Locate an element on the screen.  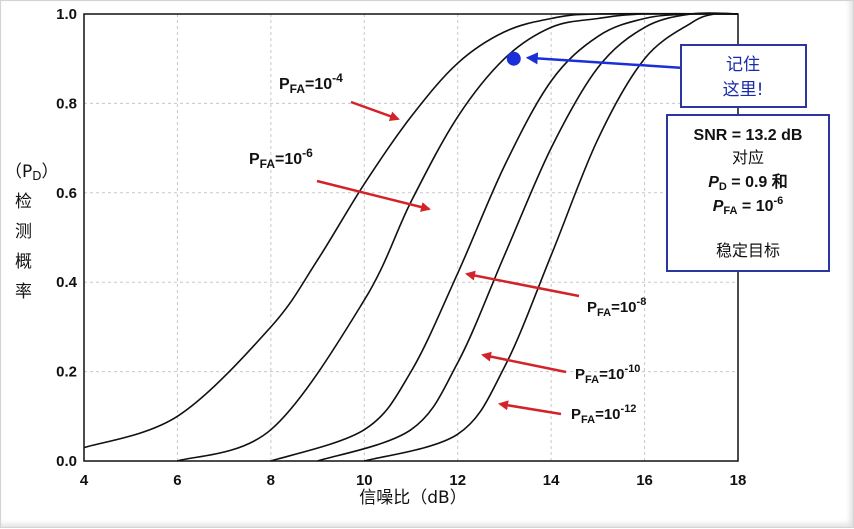
series-4-arrow is located at coordinates (524, 362).